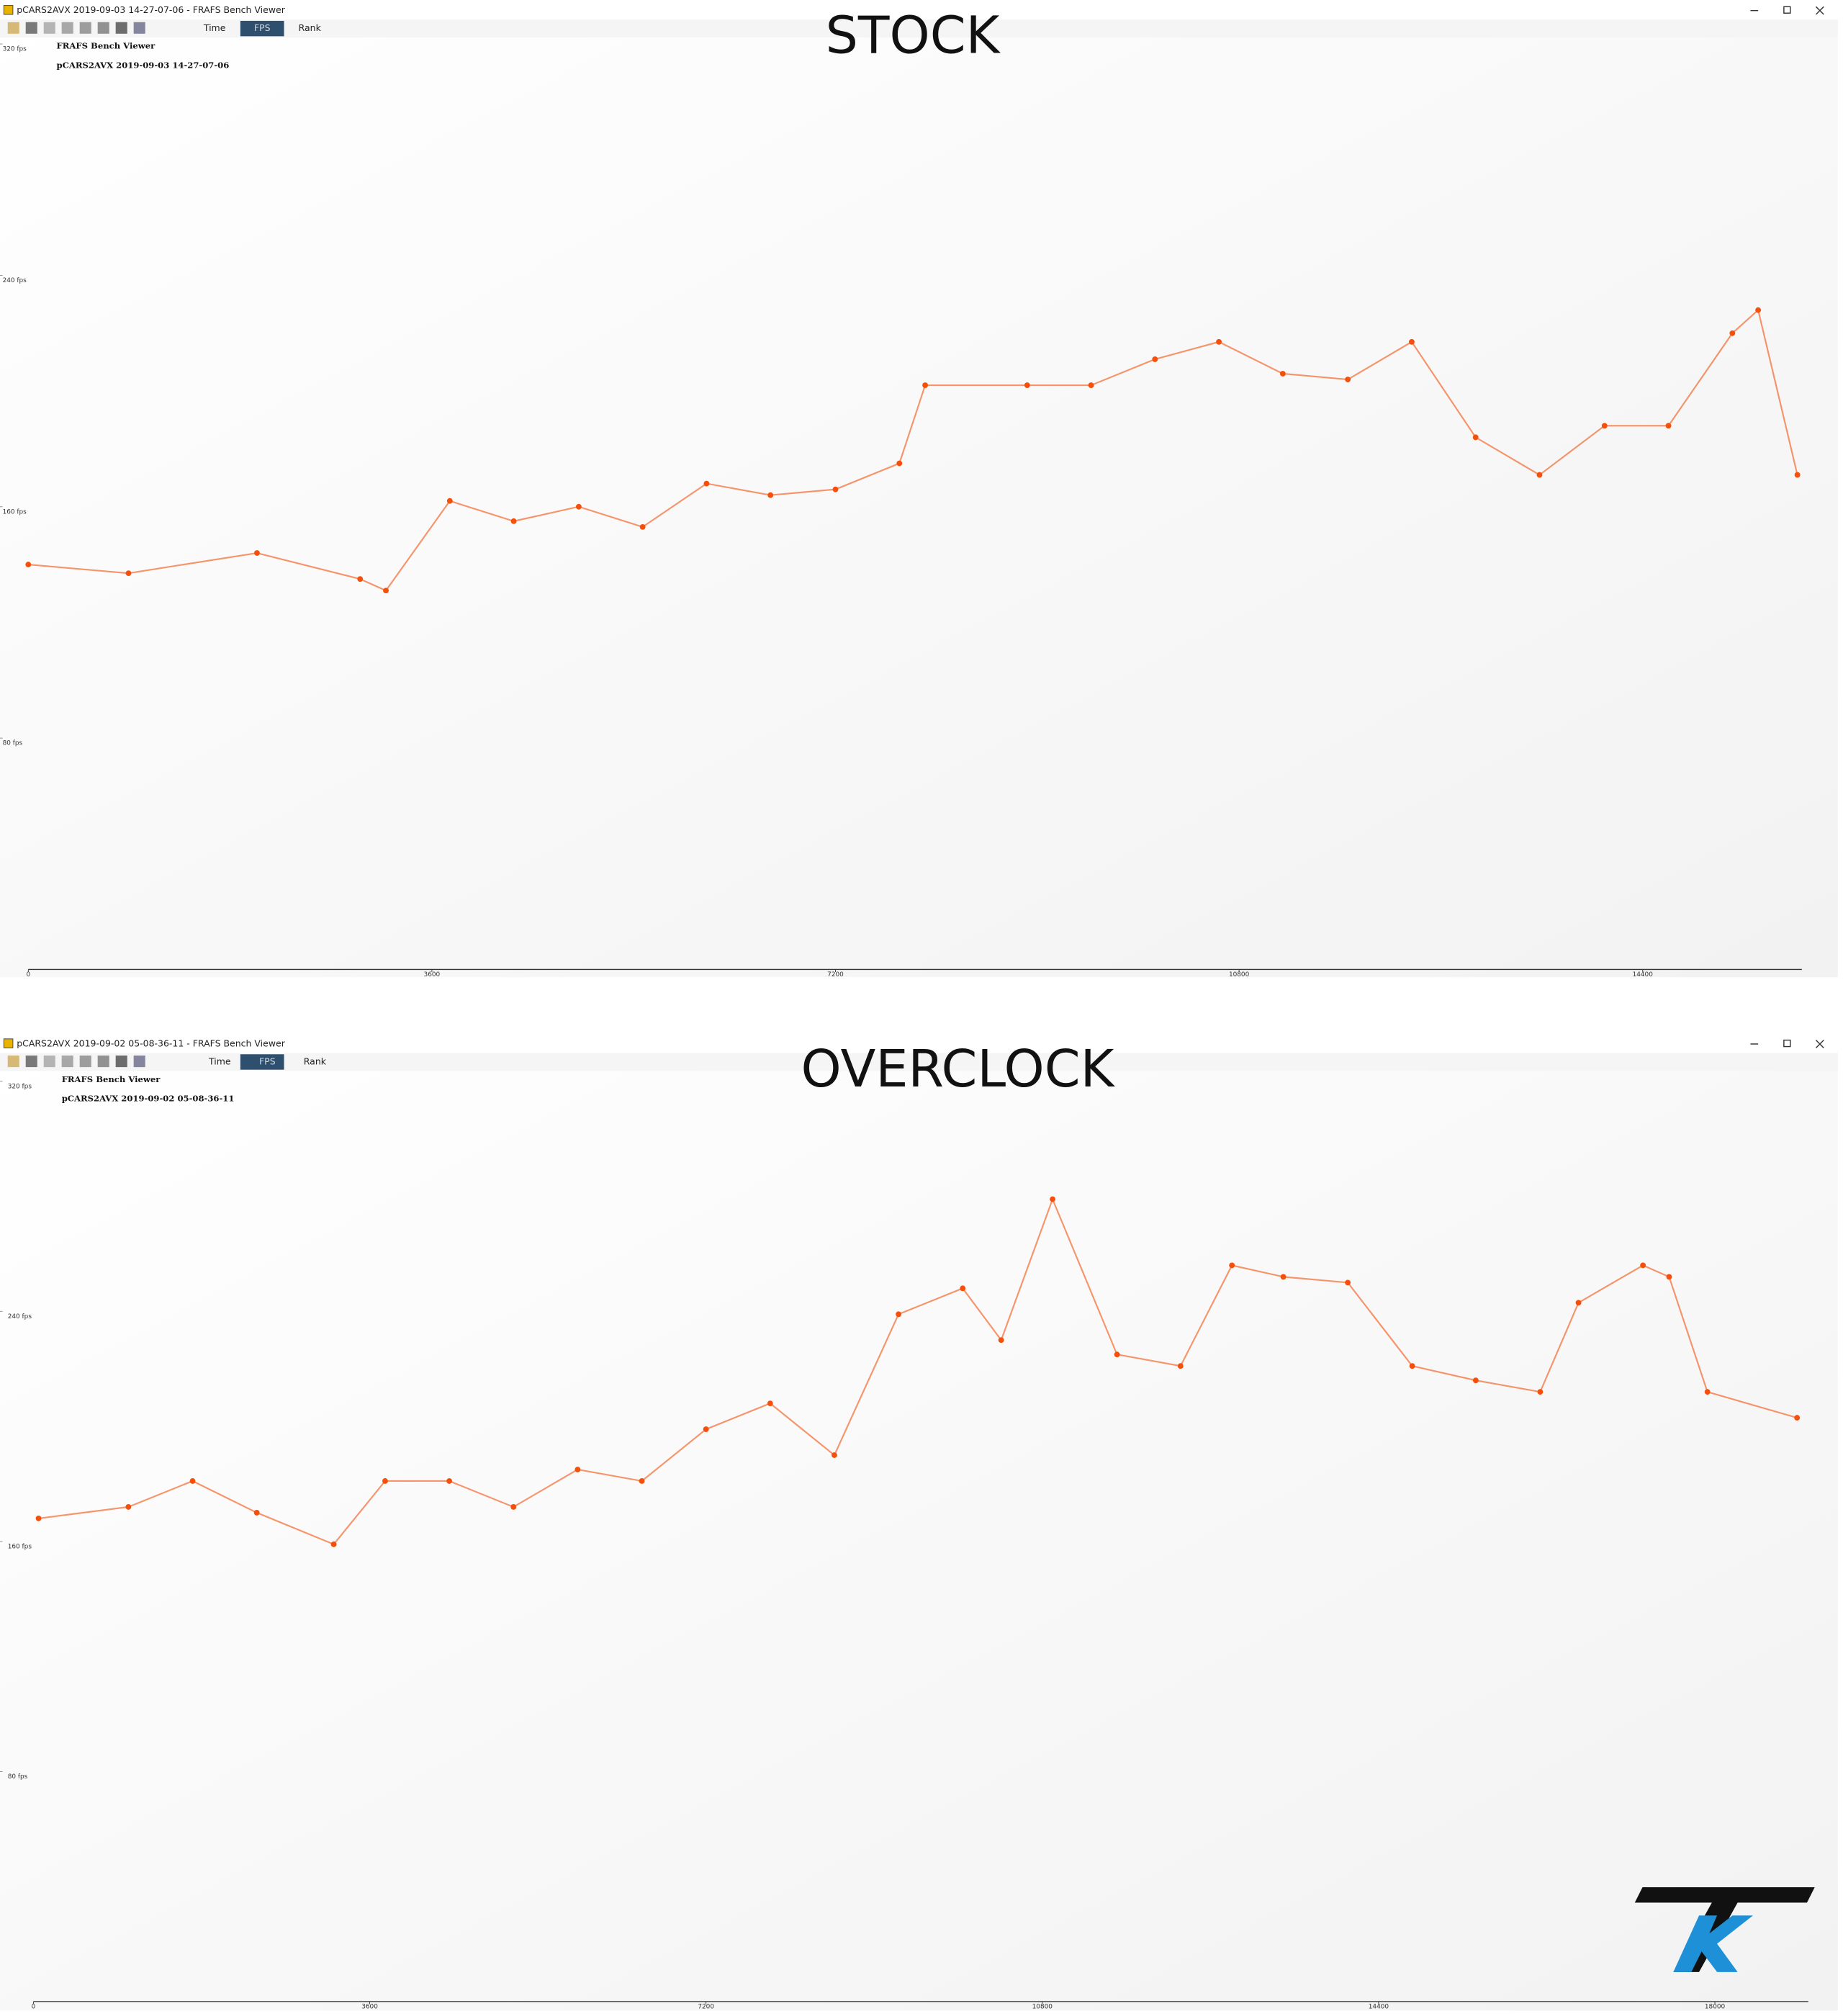  What do you see at coordinates (958, 1069) in the screenshot?
I see `chart-title: OVERCLOCK` at bounding box center [958, 1069].